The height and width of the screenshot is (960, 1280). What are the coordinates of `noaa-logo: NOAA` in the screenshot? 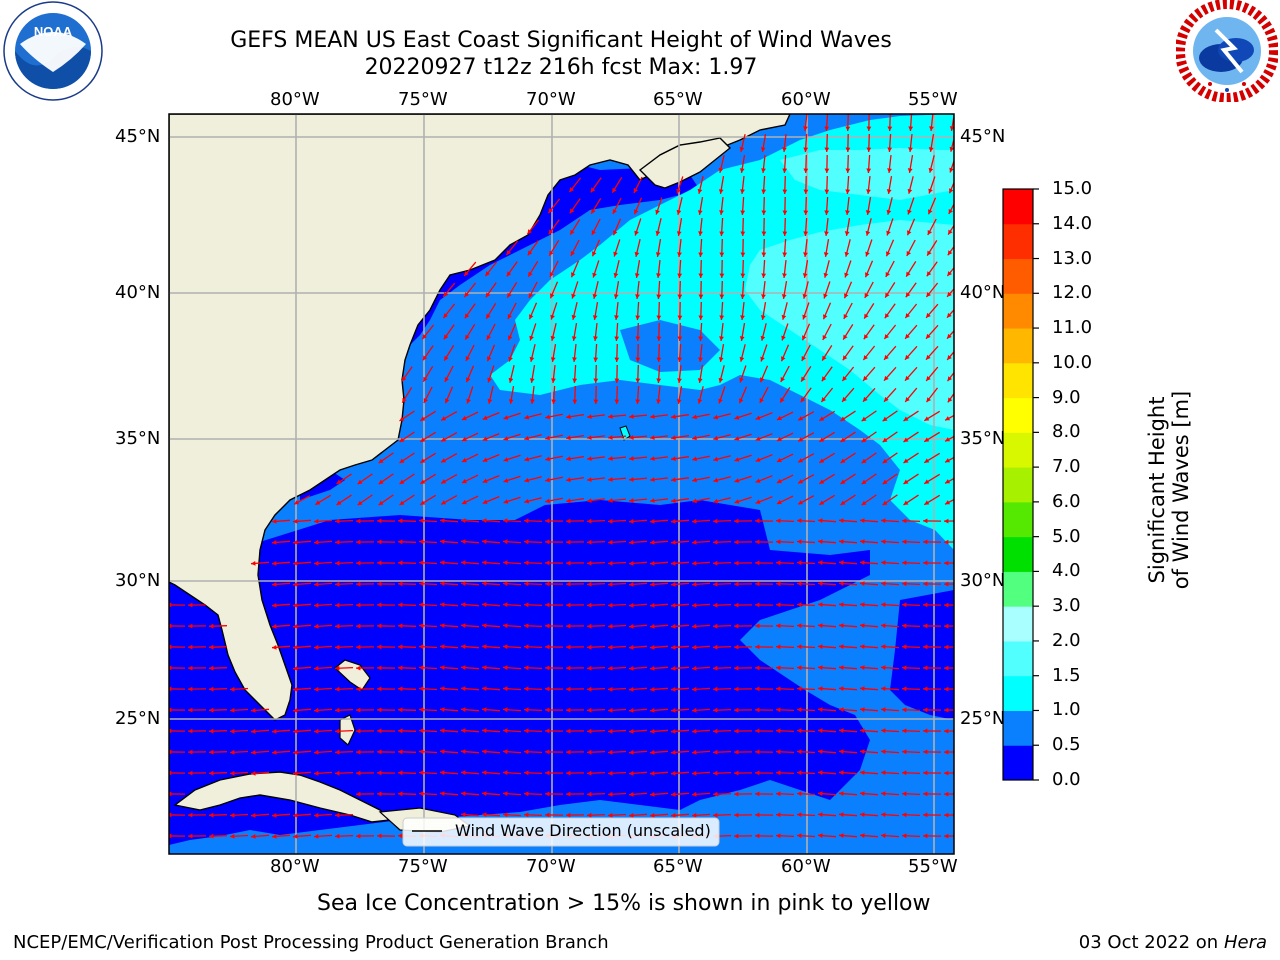 It's located at (53, 51).